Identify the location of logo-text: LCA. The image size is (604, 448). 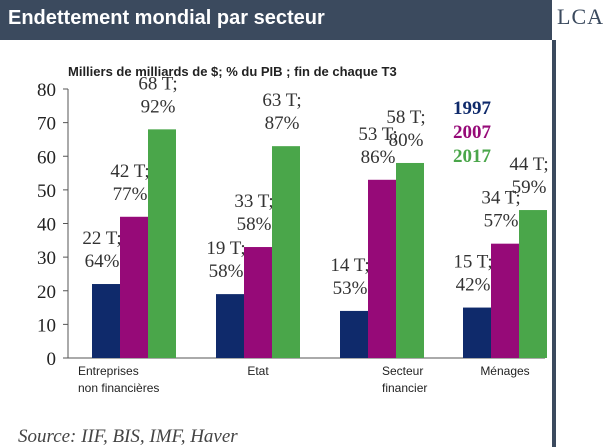
(580, 16).